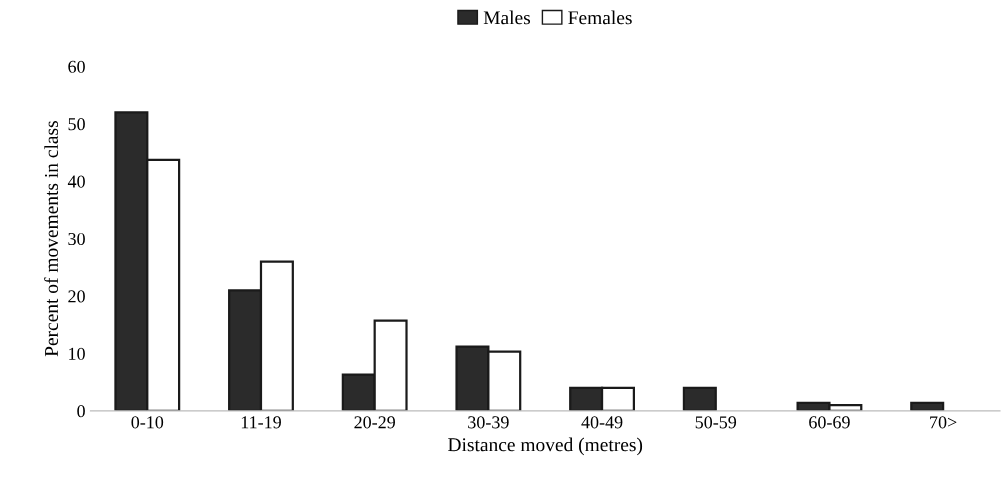  What do you see at coordinates (943, 422) in the screenshot?
I see `x-tick-label: 70>` at bounding box center [943, 422].